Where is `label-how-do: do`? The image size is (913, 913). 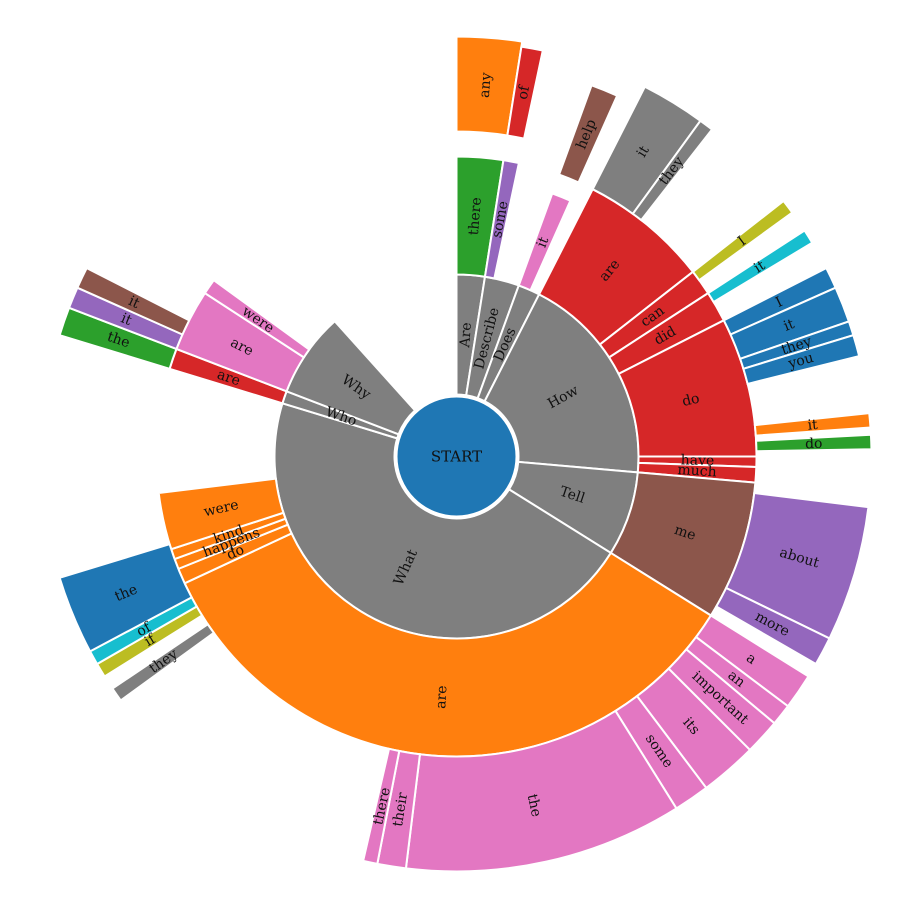
label-how-do: do is located at coordinates (691, 400).